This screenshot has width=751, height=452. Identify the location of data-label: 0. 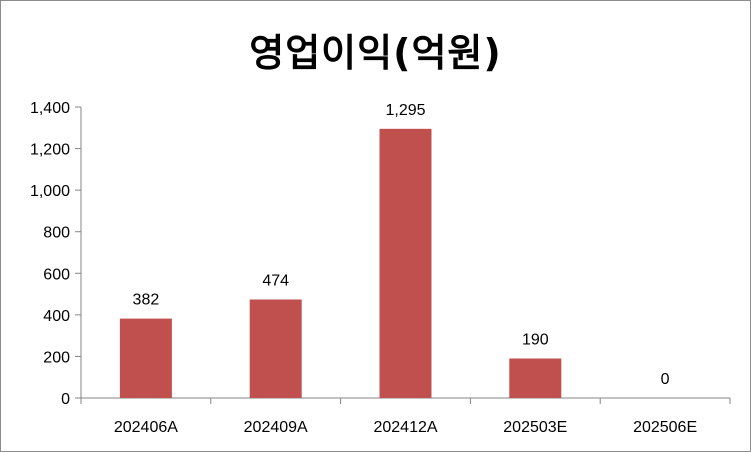
(665, 379).